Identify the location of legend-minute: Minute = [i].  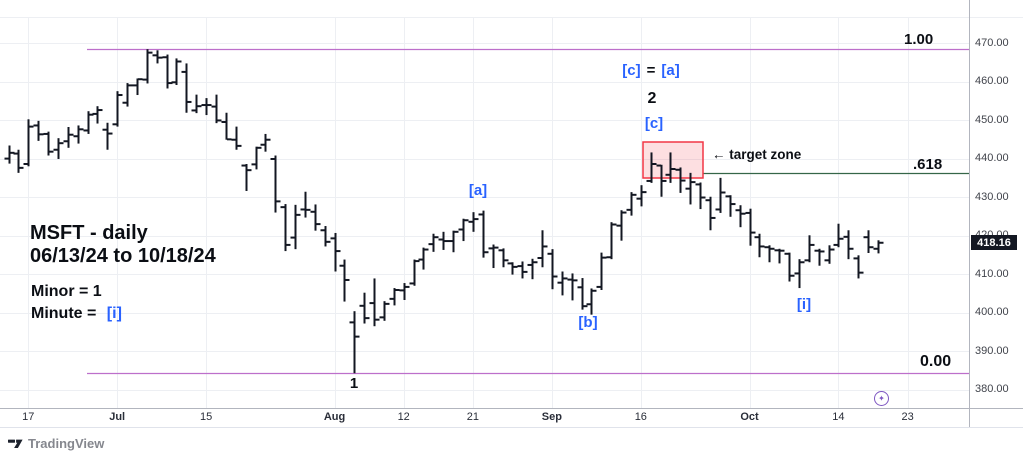
(76, 314).